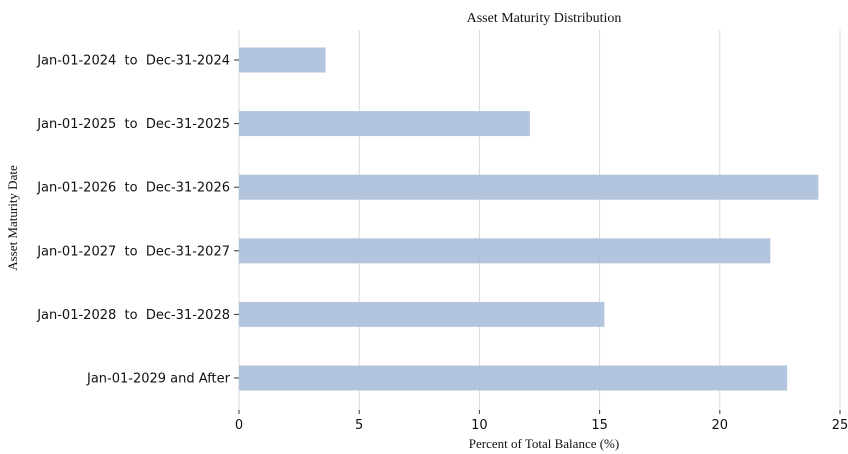 This screenshot has height=454, width=848. What do you see at coordinates (239, 425) in the screenshot?
I see `x-tick-label: 0` at bounding box center [239, 425].